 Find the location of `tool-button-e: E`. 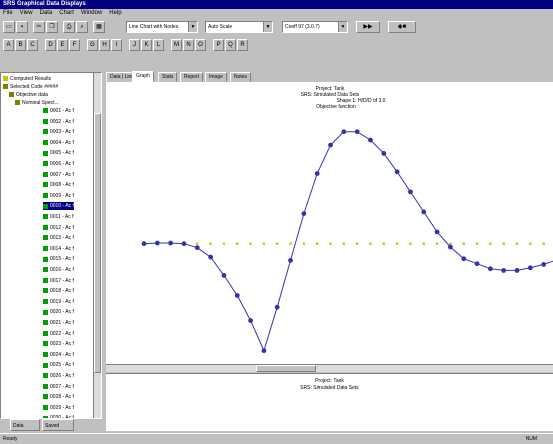

tool-button-e: E is located at coordinates (62, 45).